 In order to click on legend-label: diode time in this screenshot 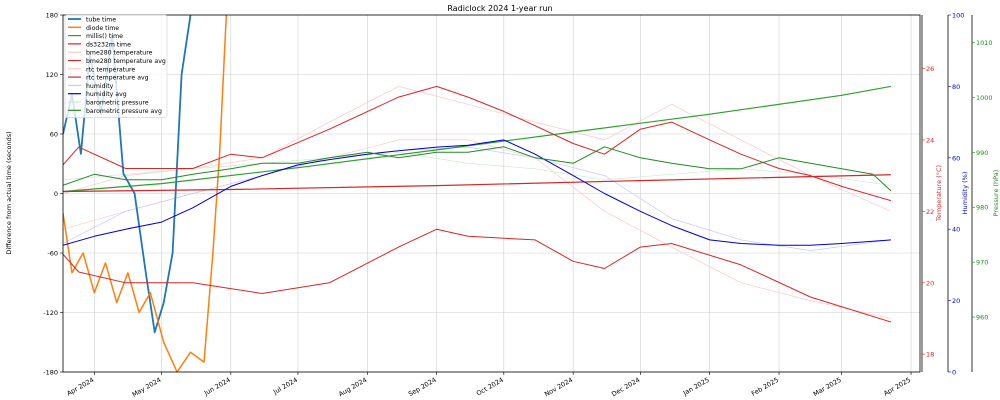, I will do `click(102, 28)`.